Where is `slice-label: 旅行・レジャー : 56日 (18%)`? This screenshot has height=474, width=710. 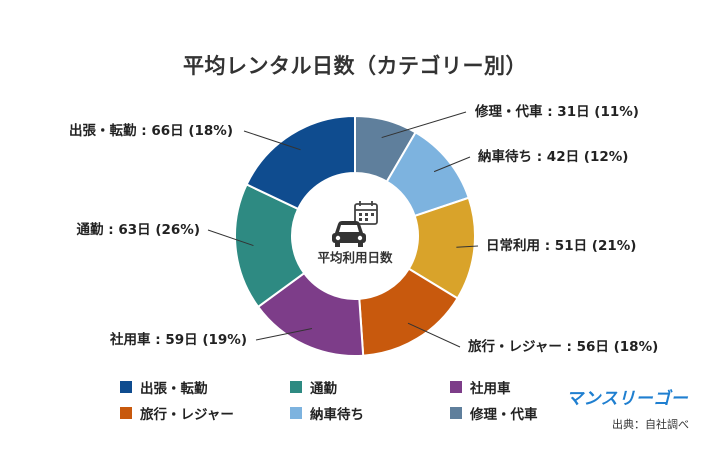
slice-label: 旅行・レジャー : 56日 (18%) is located at coordinates (563, 346).